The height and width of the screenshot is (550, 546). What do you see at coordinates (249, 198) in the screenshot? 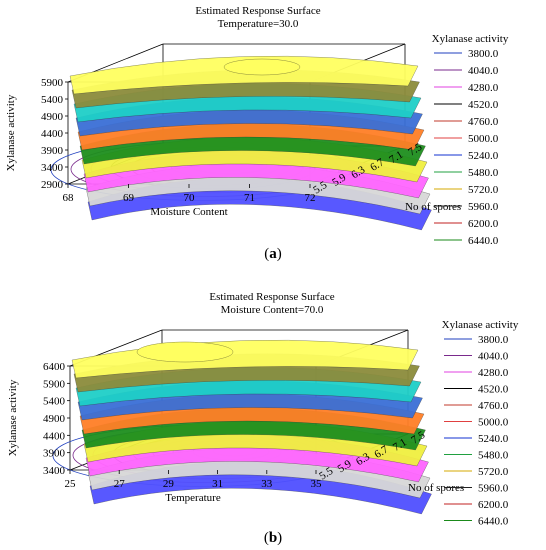
I see `x-tick-label: 71` at bounding box center [249, 198].